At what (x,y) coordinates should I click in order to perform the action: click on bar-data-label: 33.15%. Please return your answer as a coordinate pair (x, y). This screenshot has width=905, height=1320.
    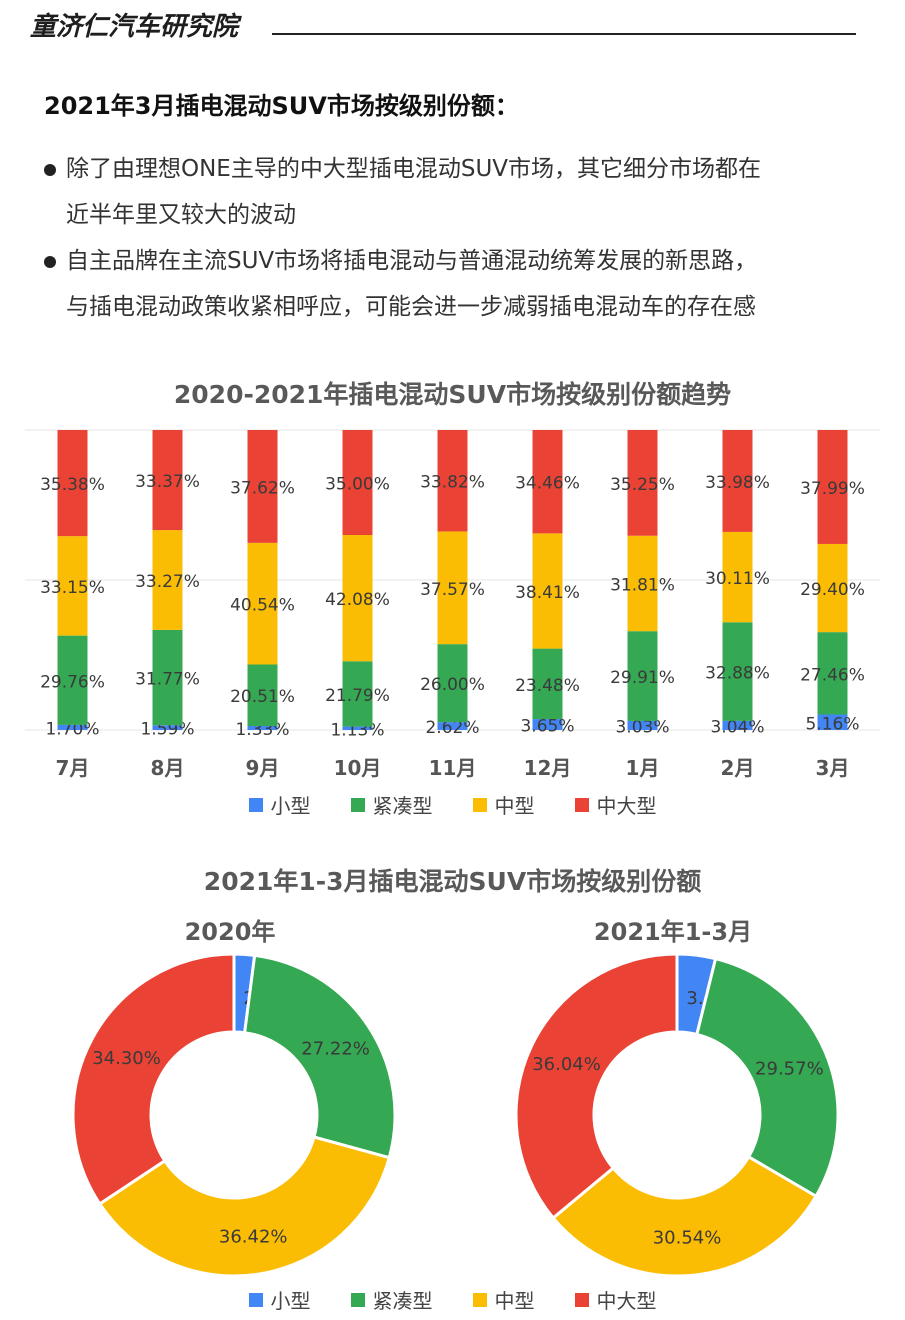
    Looking at the image, I should click on (72, 588).